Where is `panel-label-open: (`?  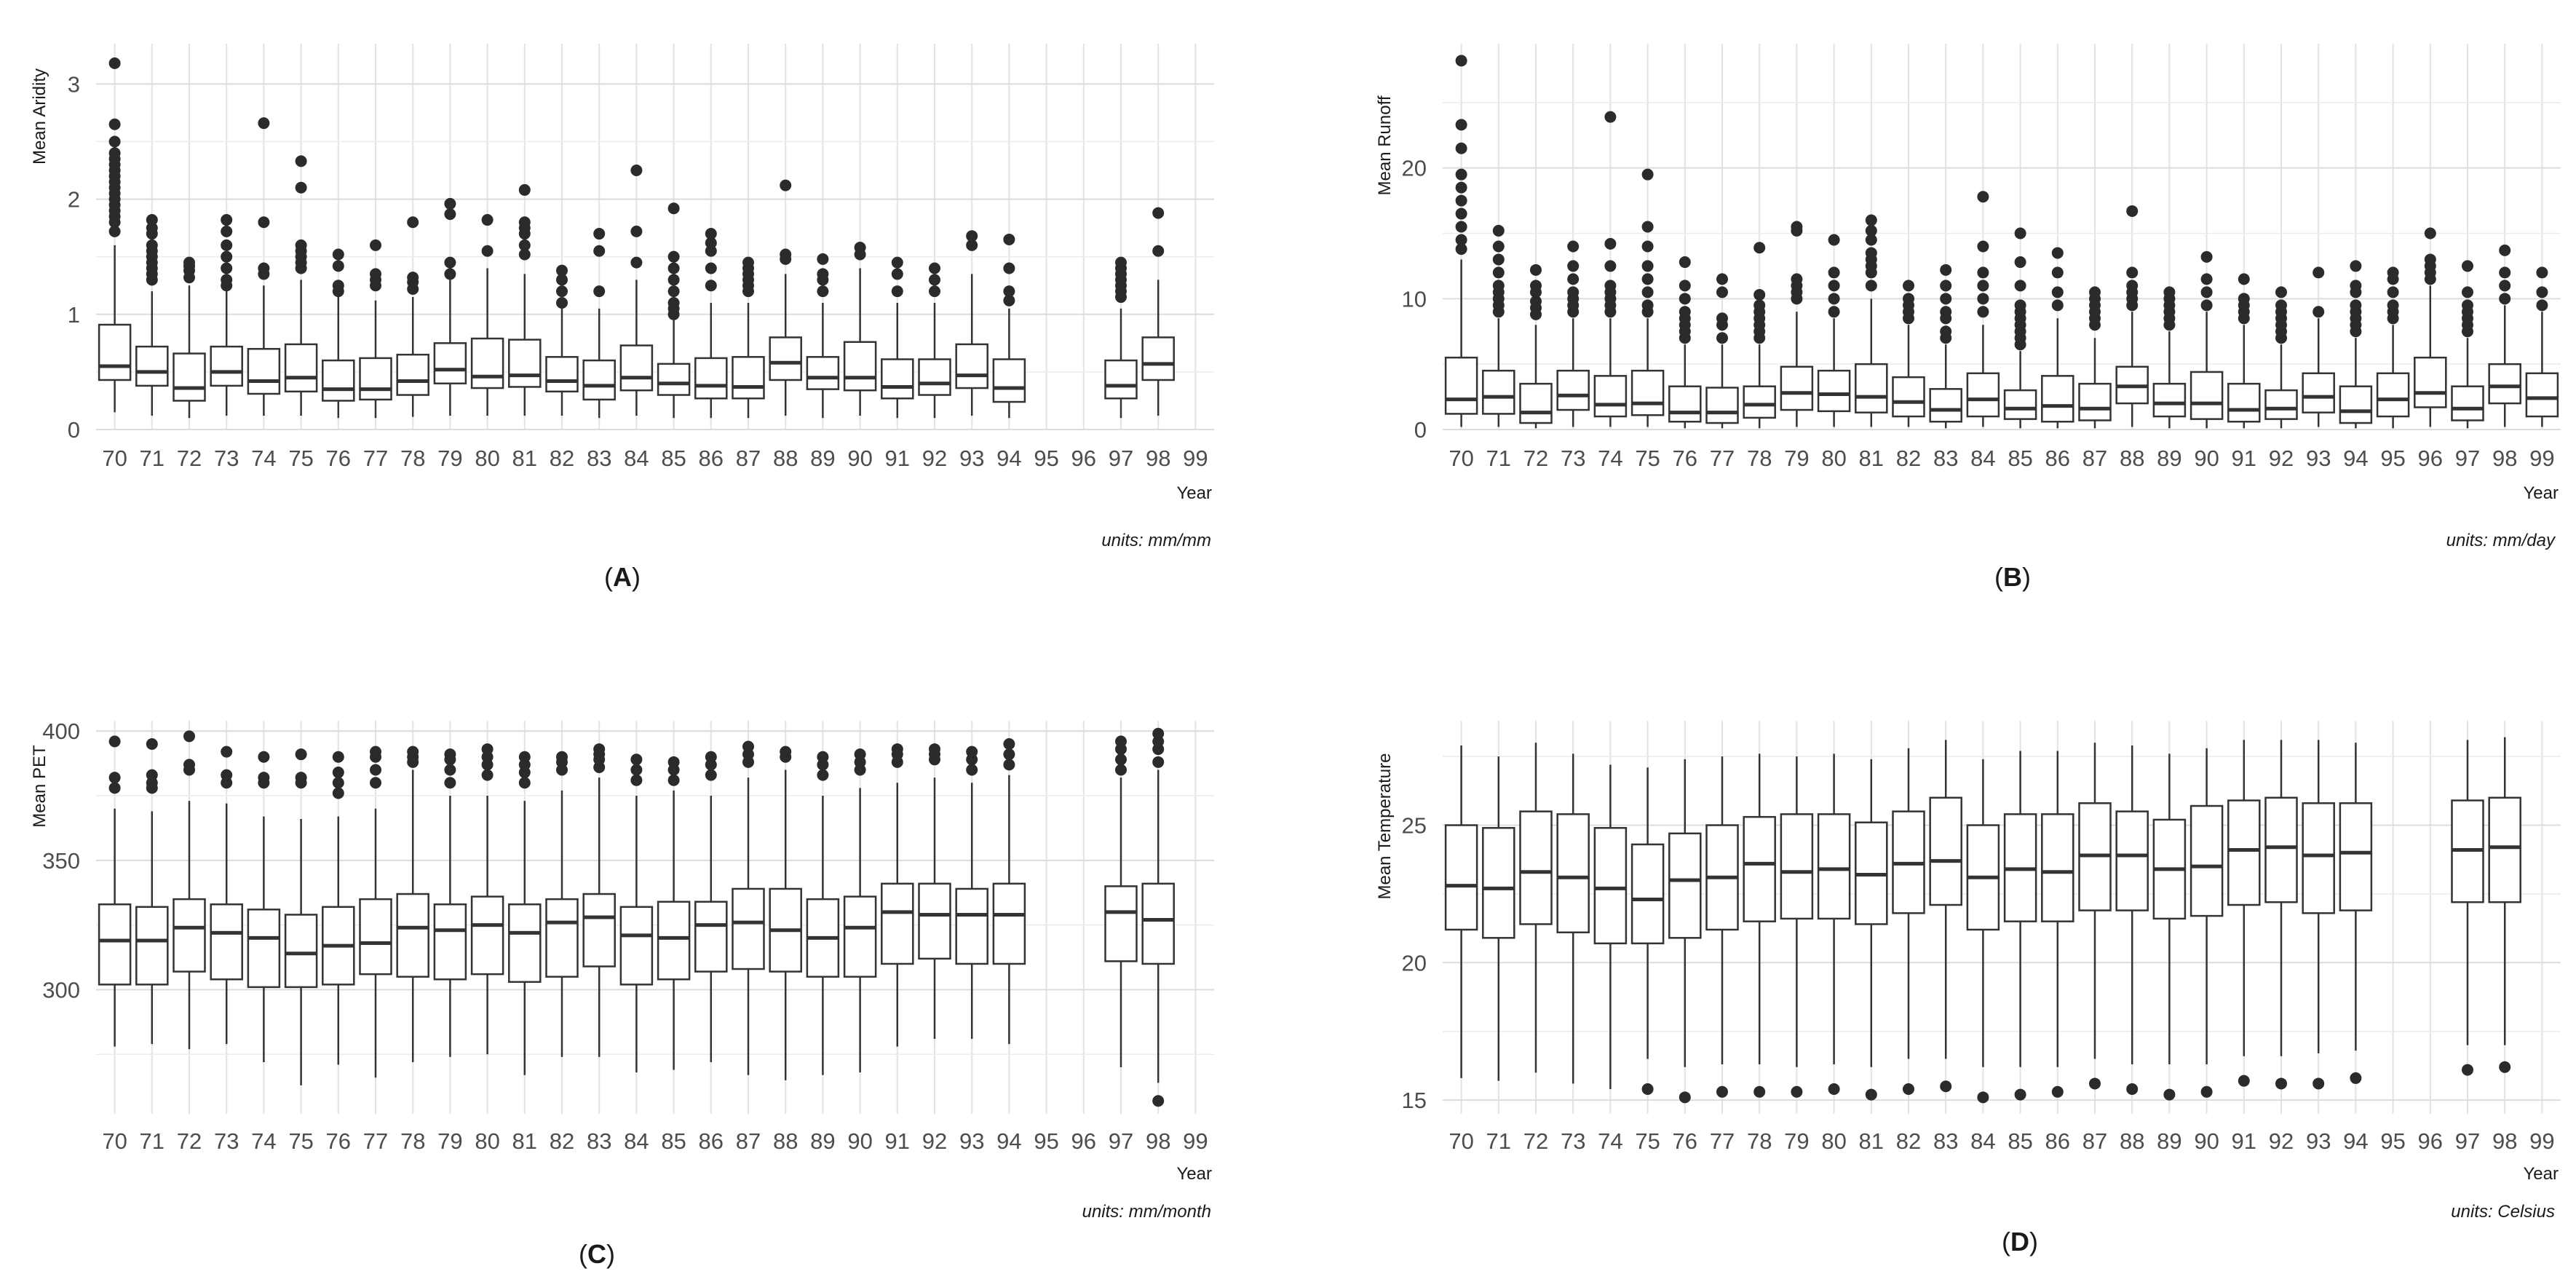 panel-label-open: ( is located at coordinates (2006, 1242).